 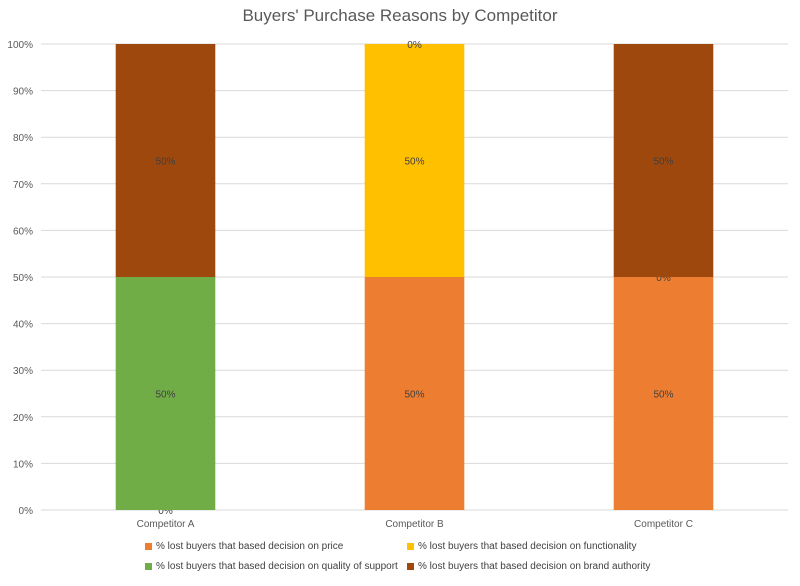 What do you see at coordinates (23, 371) in the screenshot?
I see `y-tick-label: 30%` at bounding box center [23, 371].